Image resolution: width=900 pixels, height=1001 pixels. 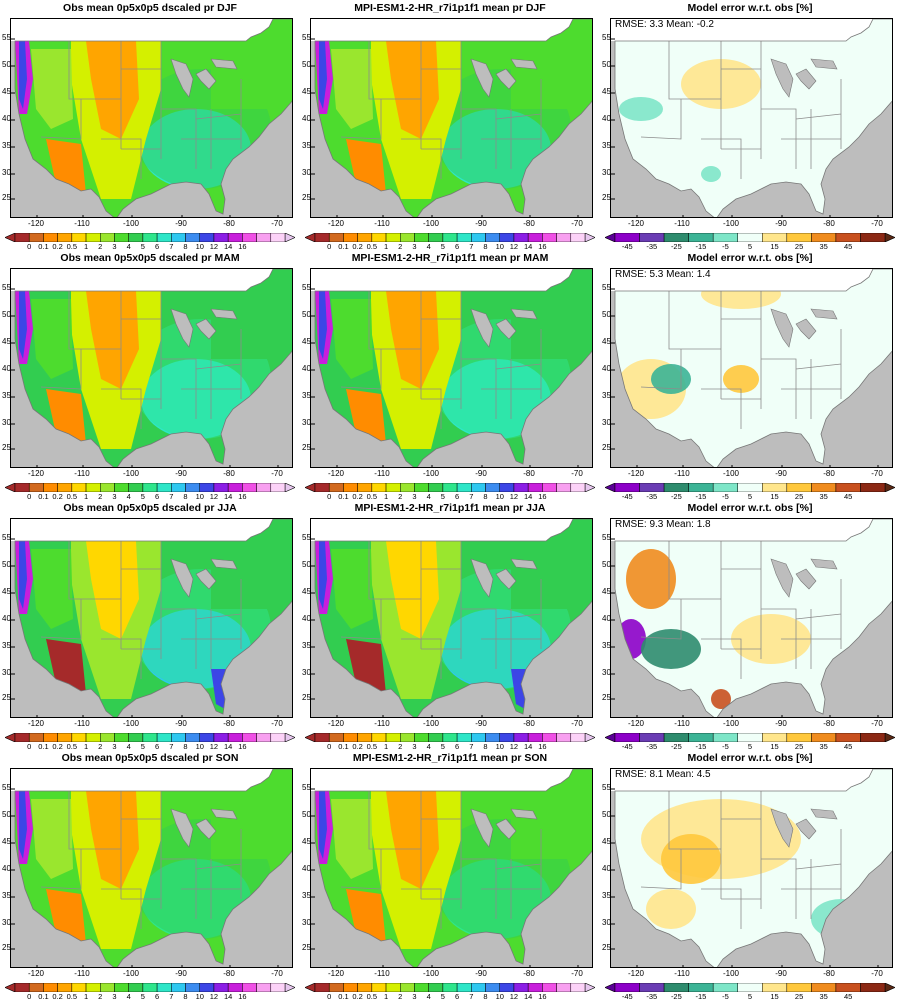 I want to click on colorbar-tick-label: 0.2, so click(x=357, y=996).